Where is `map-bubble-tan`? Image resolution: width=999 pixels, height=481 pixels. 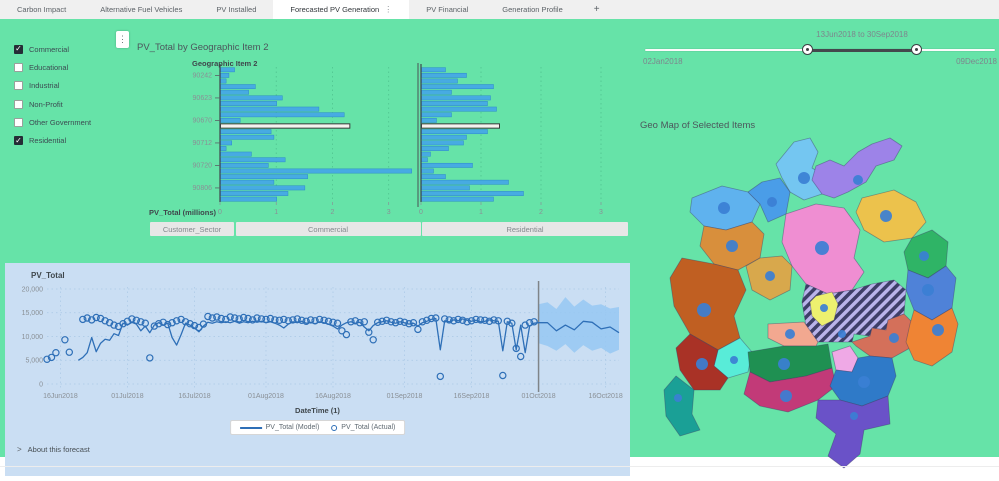
map-bubble-tan is located at coordinates (732, 246).